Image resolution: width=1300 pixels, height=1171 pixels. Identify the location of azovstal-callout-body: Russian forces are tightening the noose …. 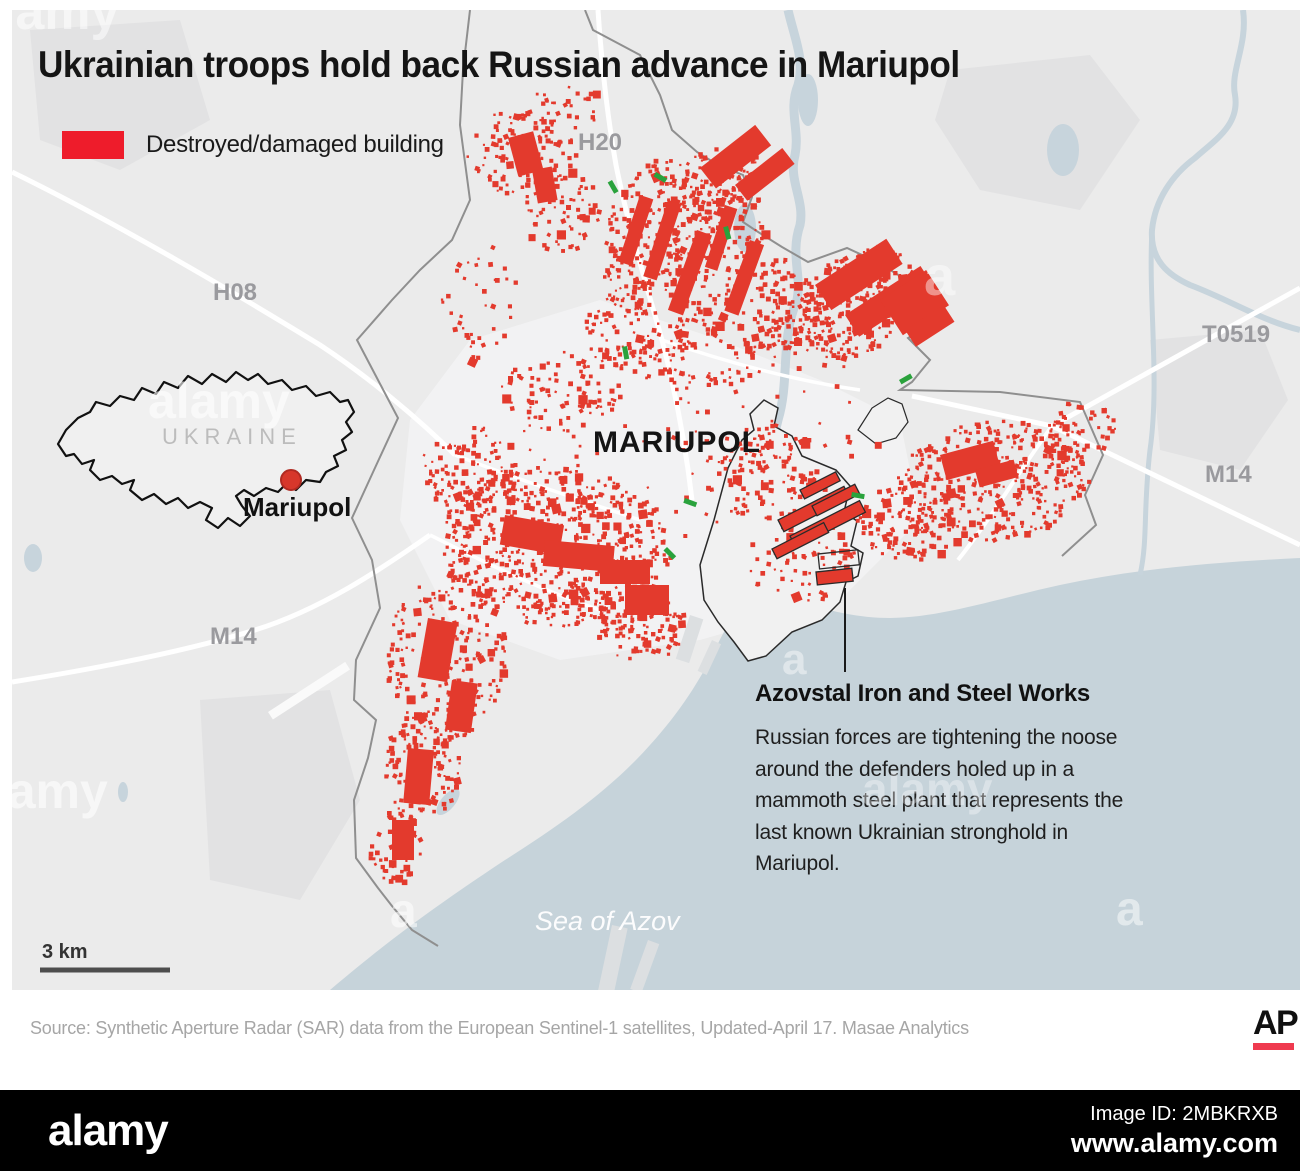
(939, 800).